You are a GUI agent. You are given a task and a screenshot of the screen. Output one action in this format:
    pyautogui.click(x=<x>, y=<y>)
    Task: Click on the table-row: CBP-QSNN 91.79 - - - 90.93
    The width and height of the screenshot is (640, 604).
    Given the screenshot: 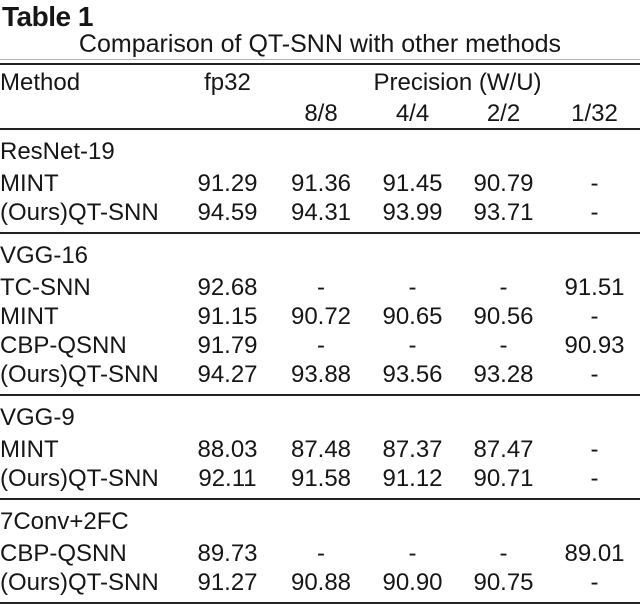 What is the action you would take?
    pyautogui.click(x=320, y=345)
    